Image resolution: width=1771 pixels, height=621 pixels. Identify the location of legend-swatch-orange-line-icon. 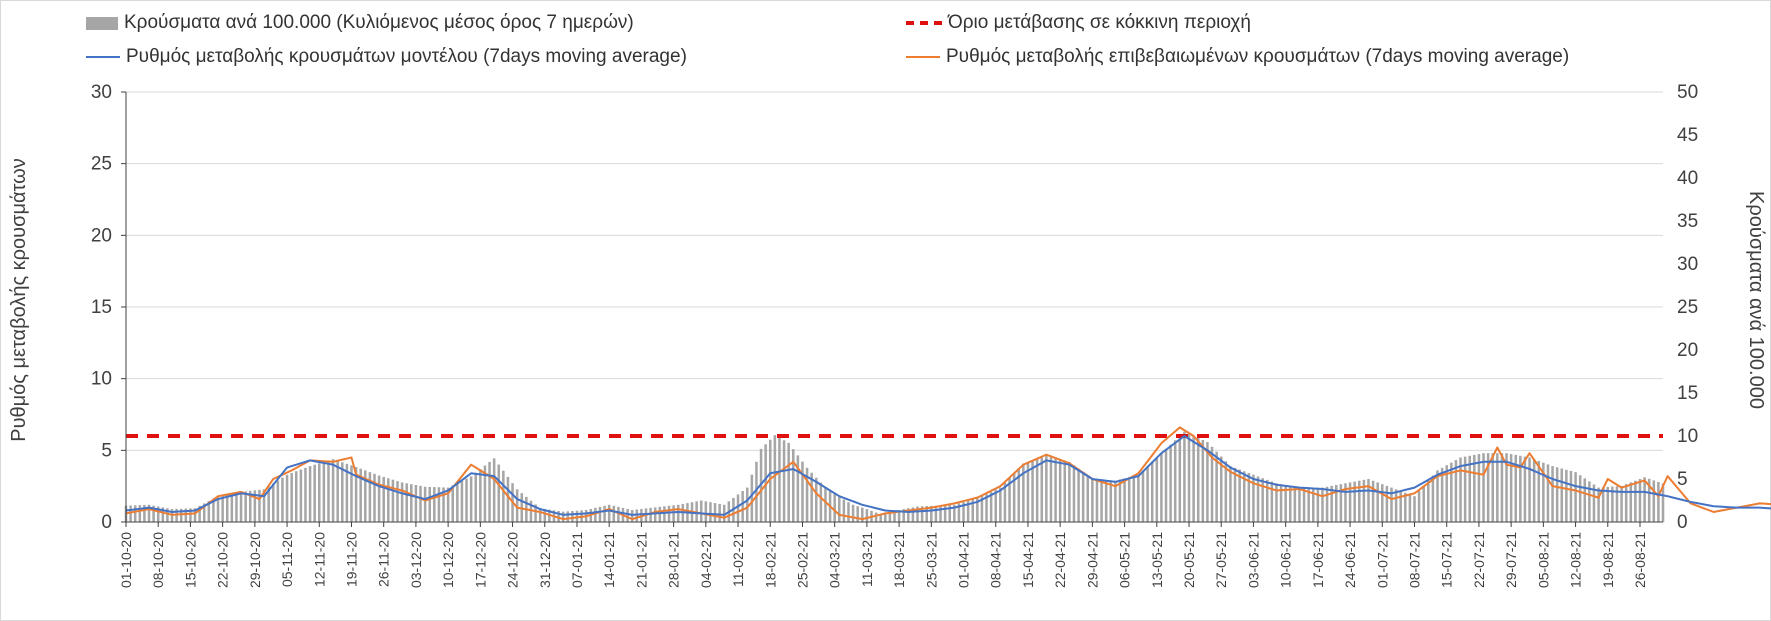
(923, 57).